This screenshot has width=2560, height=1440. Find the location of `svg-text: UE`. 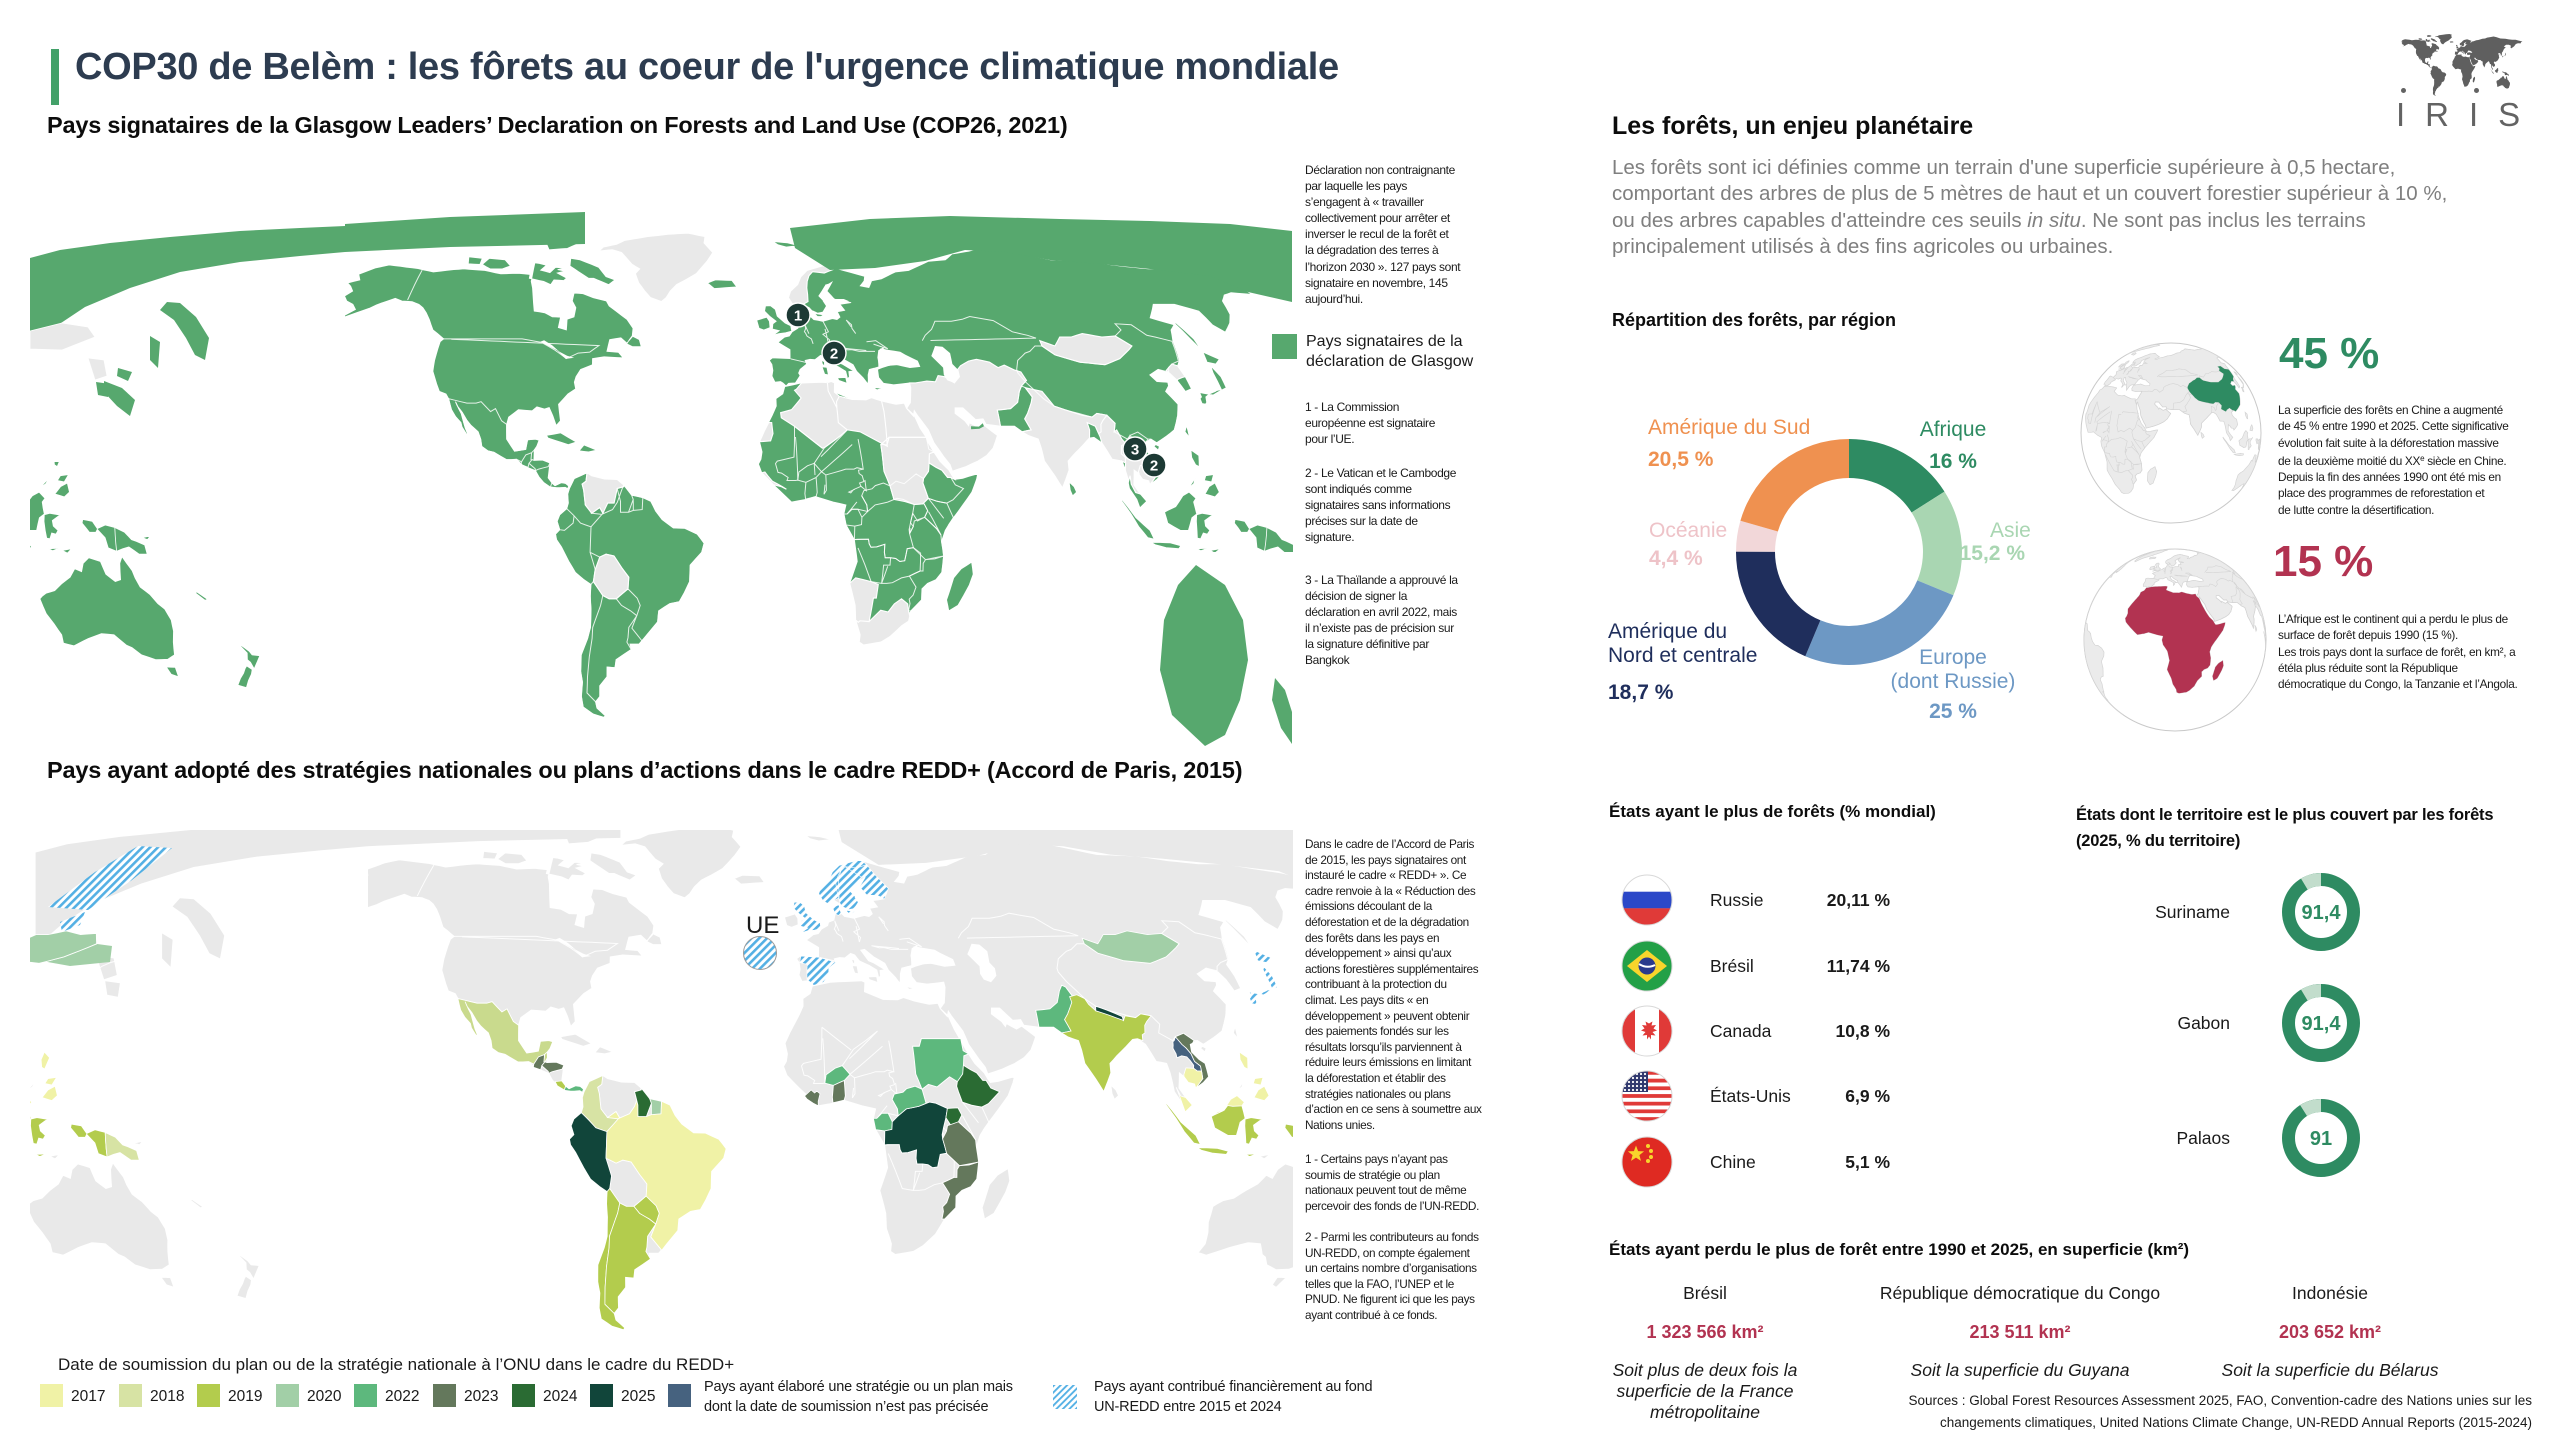

svg-text: UE is located at coordinates (762, 925).